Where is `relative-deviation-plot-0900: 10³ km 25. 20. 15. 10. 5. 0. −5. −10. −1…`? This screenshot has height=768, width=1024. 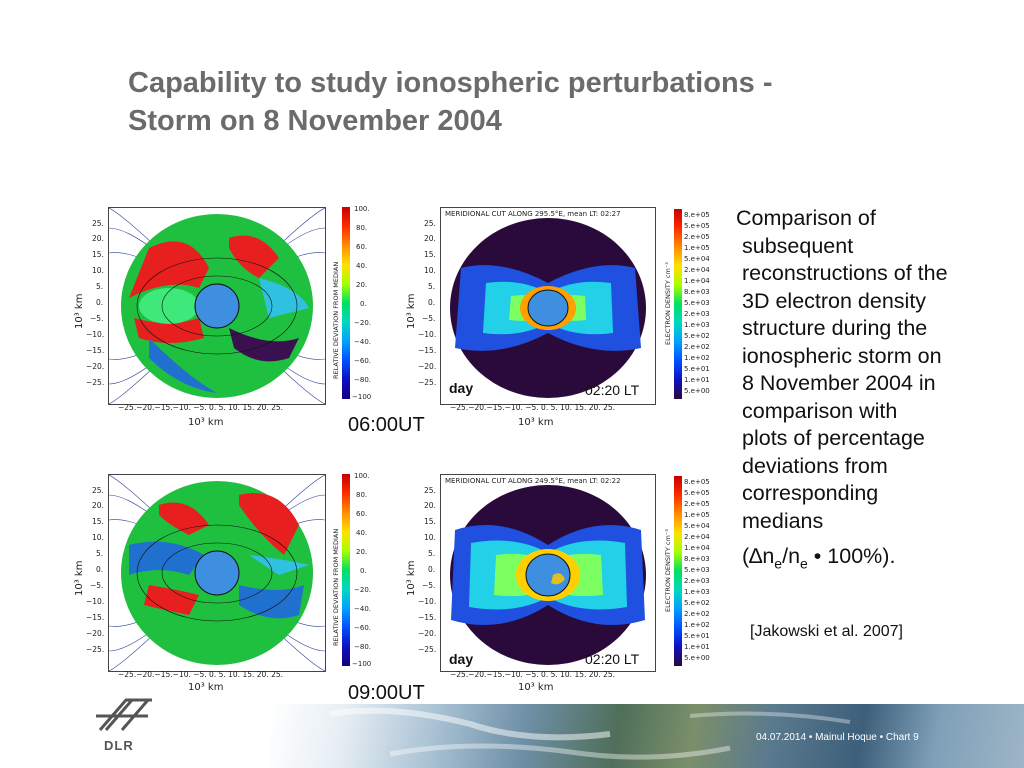 relative-deviation-plot-0900: 10³ km 25. 20. 15. 10. 5. 0. −5. −10. −1… is located at coordinates (227, 585).